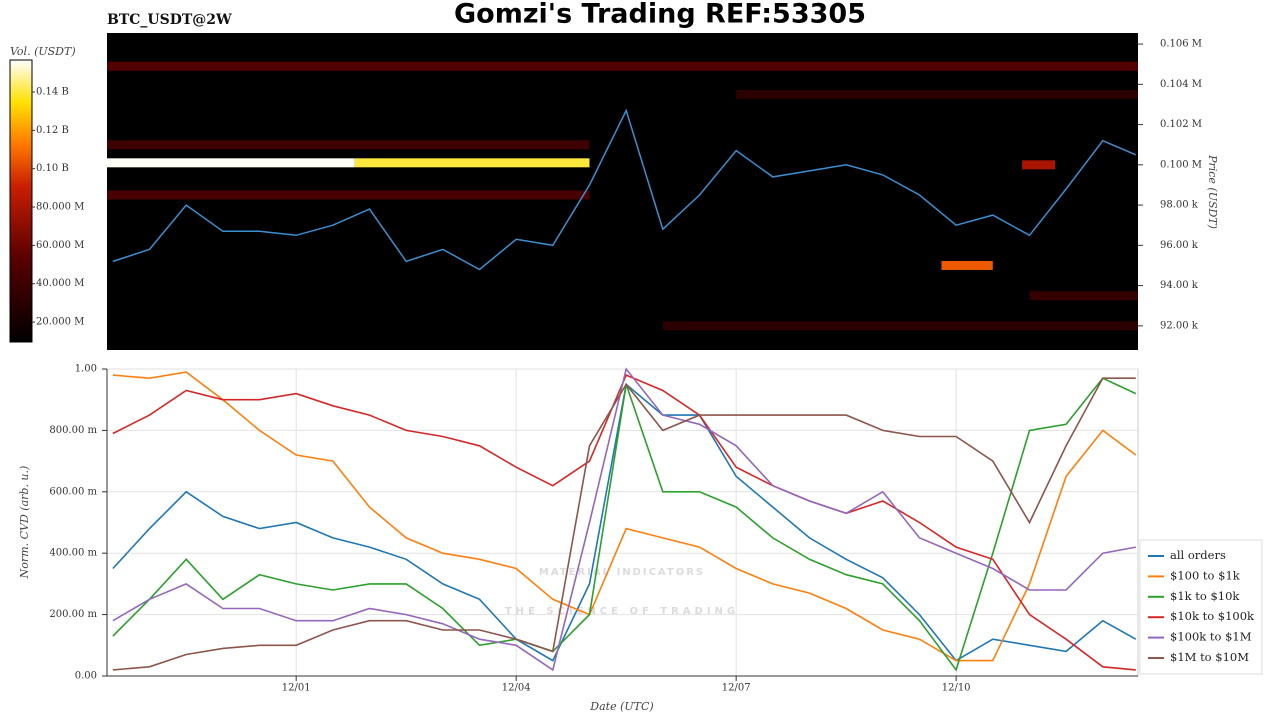 The width and height of the screenshot is (1280, 720). I want to click on legend-box, so click(1201, 607).